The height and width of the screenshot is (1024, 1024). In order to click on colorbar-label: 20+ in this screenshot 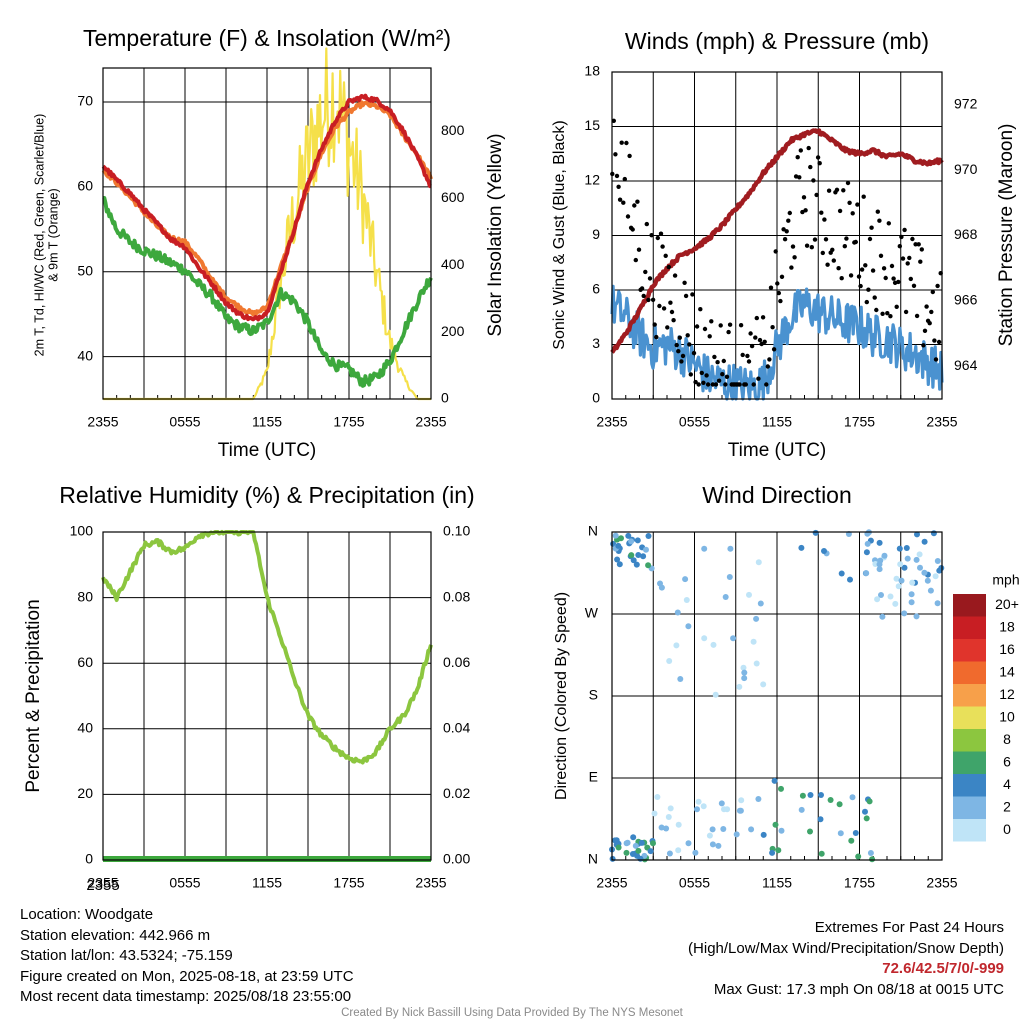, I will do `click(1007, 604)`.